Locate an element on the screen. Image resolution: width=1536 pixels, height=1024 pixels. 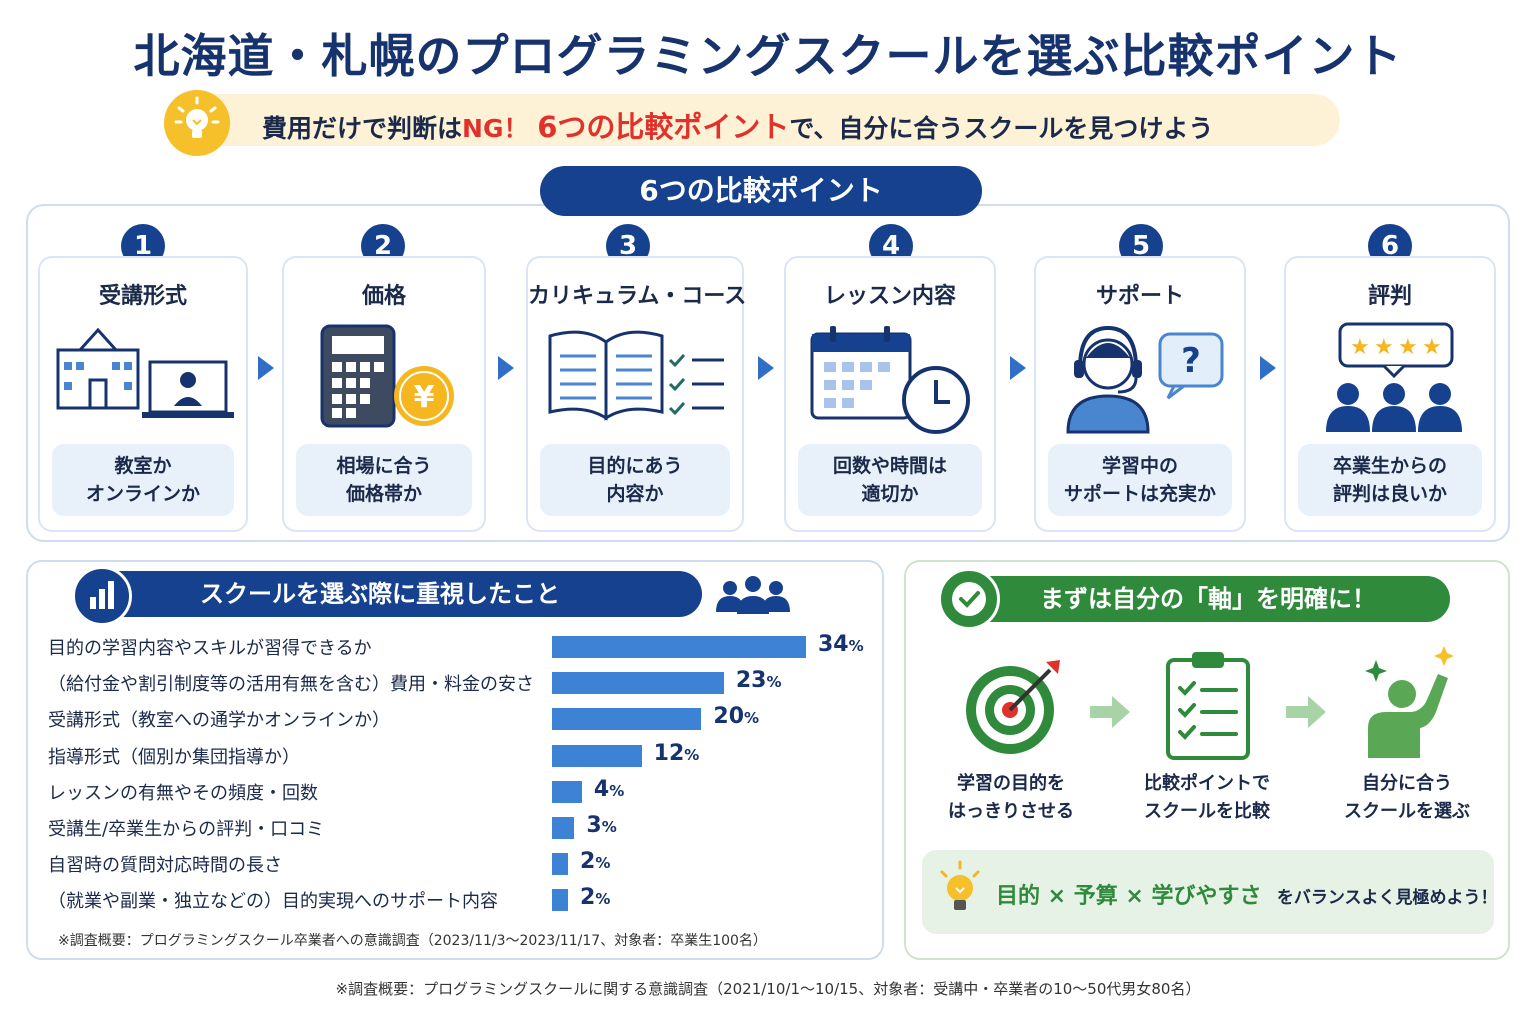
survey-row-label: （給付金や割引制度等の活用有無を含む）費用・料金の安さ is located at coordinates (291, 685).